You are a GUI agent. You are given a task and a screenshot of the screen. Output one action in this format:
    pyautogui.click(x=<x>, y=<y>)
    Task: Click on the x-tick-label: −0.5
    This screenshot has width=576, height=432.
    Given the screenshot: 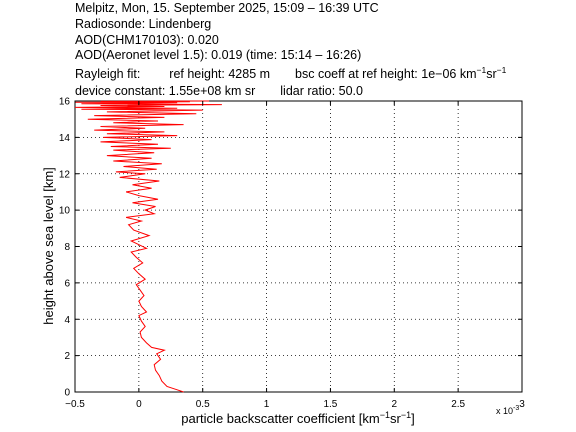 What is the action you would take?
    pyautogui.click(x=75, y=404)
    